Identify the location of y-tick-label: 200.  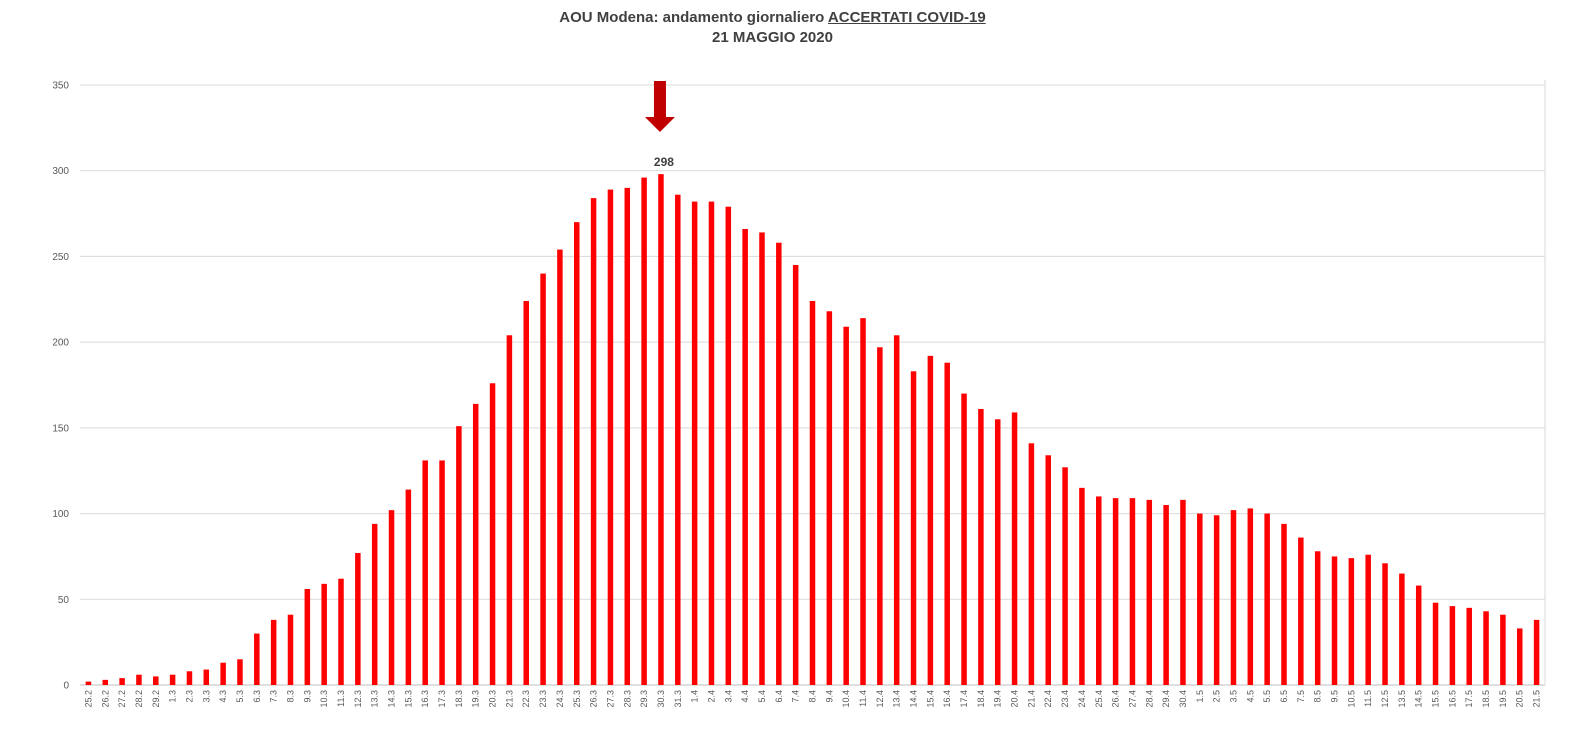
(60, 343).